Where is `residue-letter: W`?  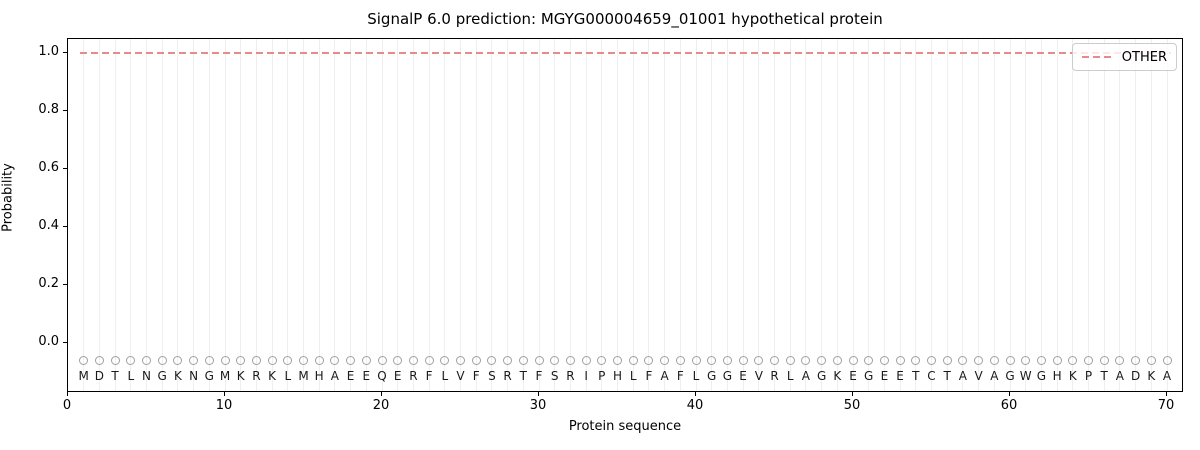 residue-letter: W is located at coordinates (1025, 376).